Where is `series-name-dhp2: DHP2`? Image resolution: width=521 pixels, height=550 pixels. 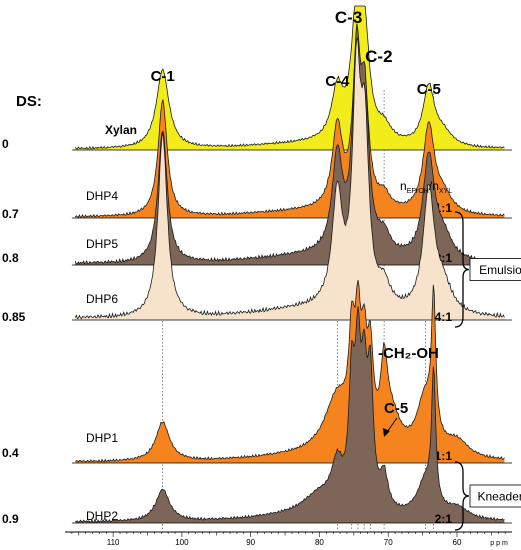
series-name-dhp2: DHP2 is located at coordinates (102, 516).